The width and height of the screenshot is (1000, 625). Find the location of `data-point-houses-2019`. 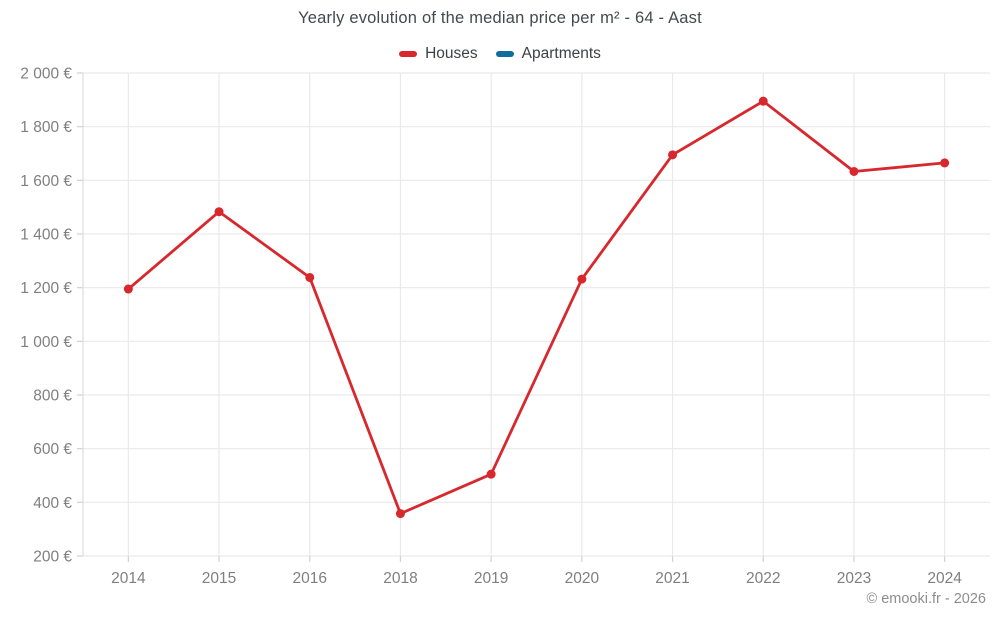

data-point-houses-2019 is located at coordinates (491, 474).